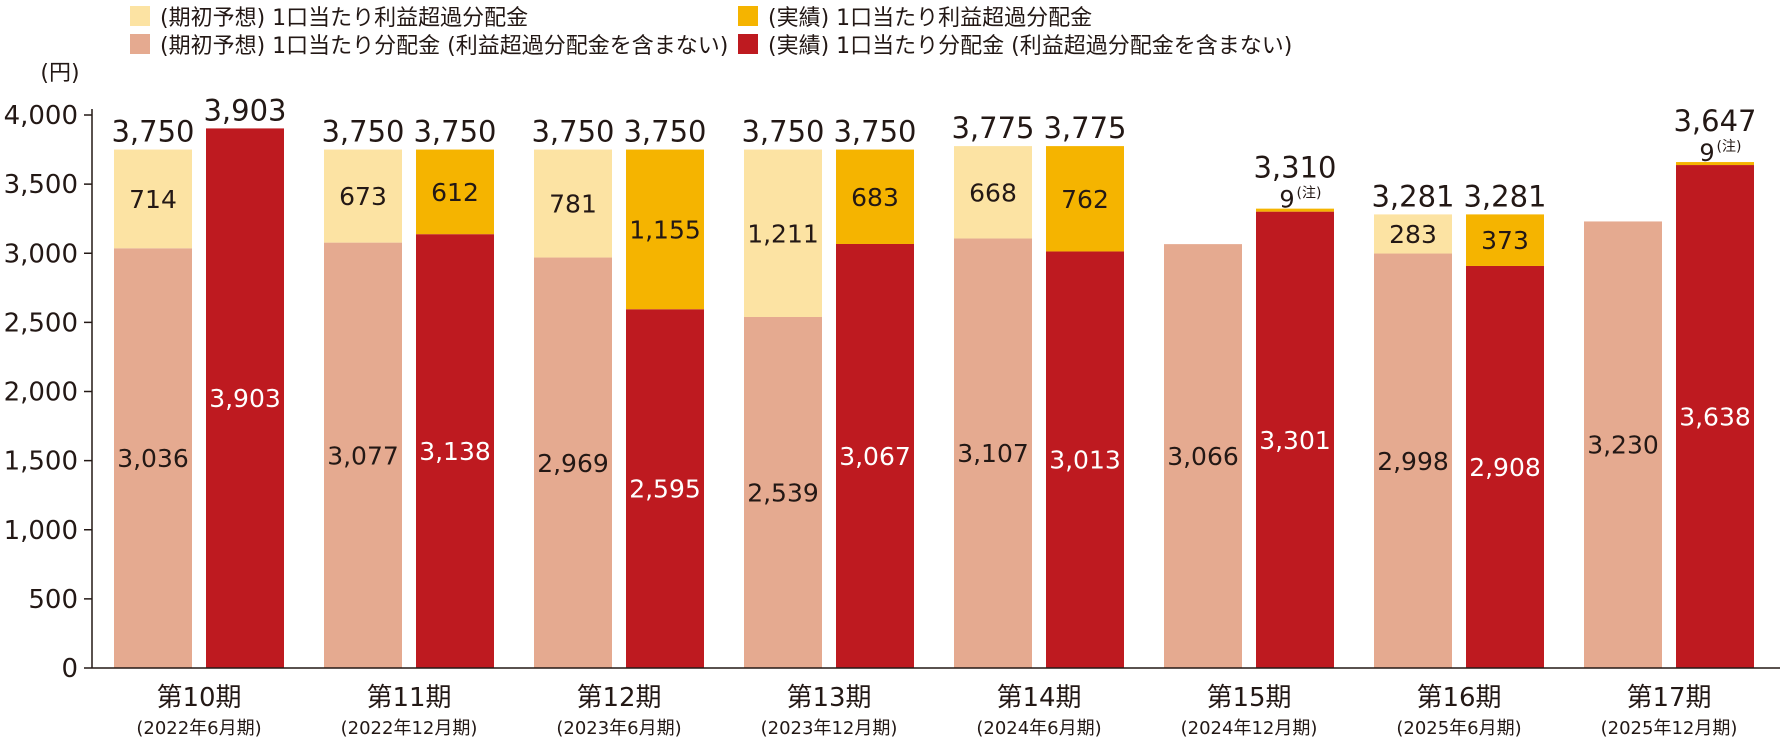 This screenshot has height=740, width=1784. I want to click on forecast-total-label: 3,775, so click(992, 128).